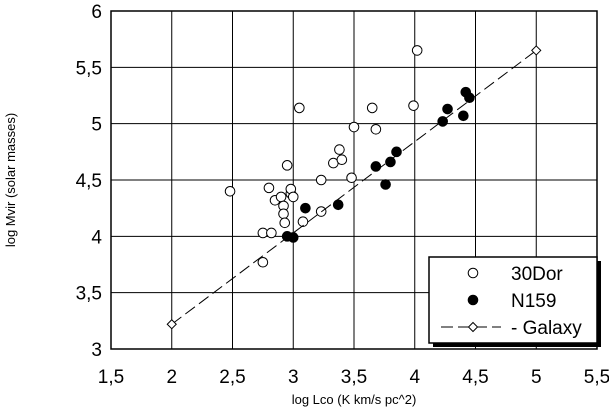 Image resolution: width=609 pixels, height=409 pixels. I want to click on x-axis-label: log Lco (K km/s pc^2), so click(354, 399).